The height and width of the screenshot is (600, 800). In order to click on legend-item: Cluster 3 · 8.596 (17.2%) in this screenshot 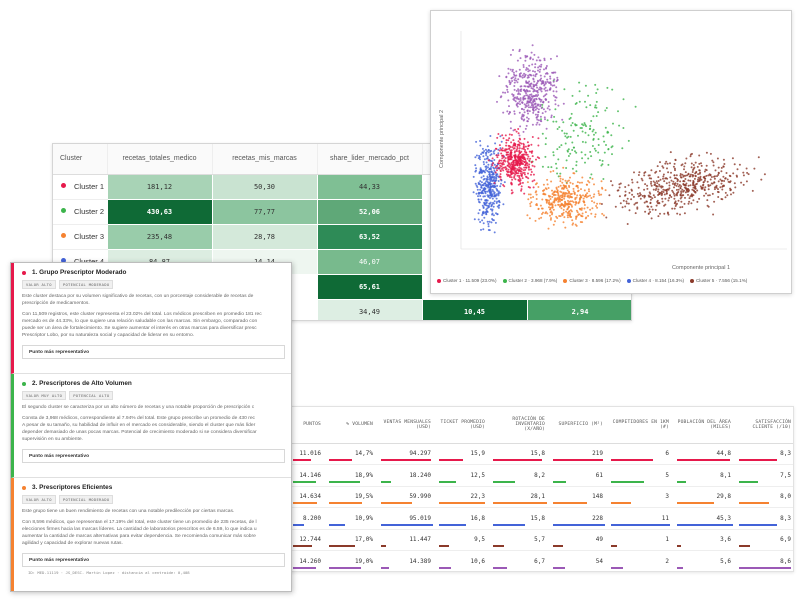, I will do `click(592, 280)`.